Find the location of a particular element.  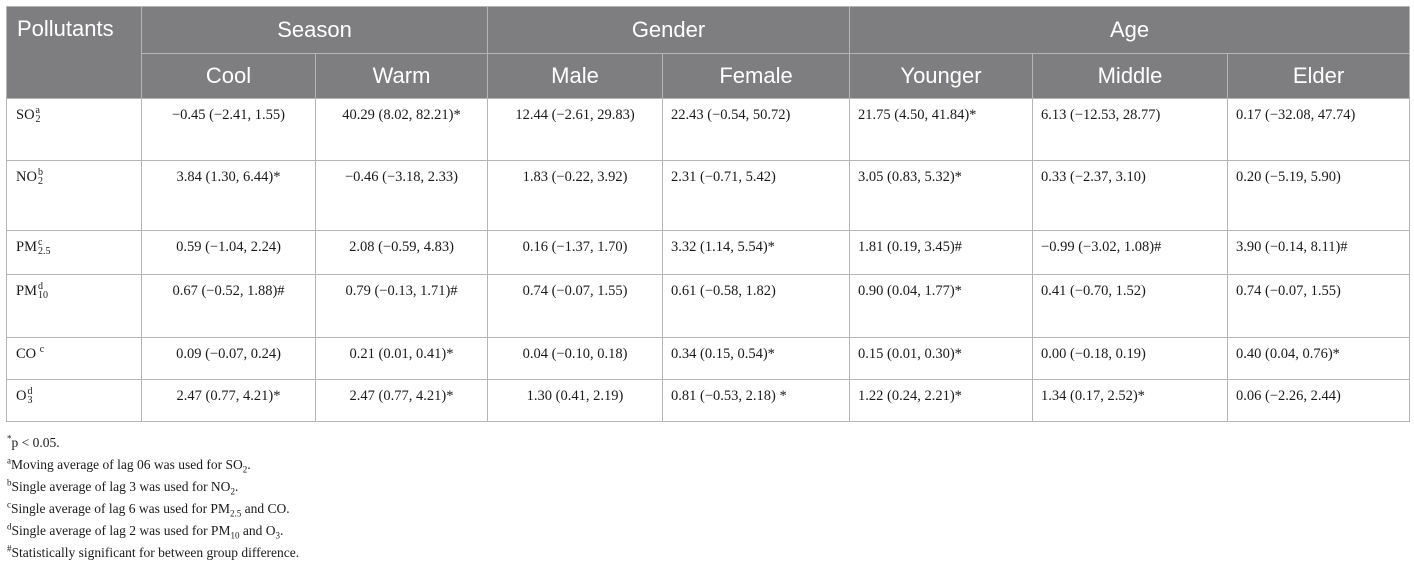

footnote-mark: d is located at coordinates (9, 526).